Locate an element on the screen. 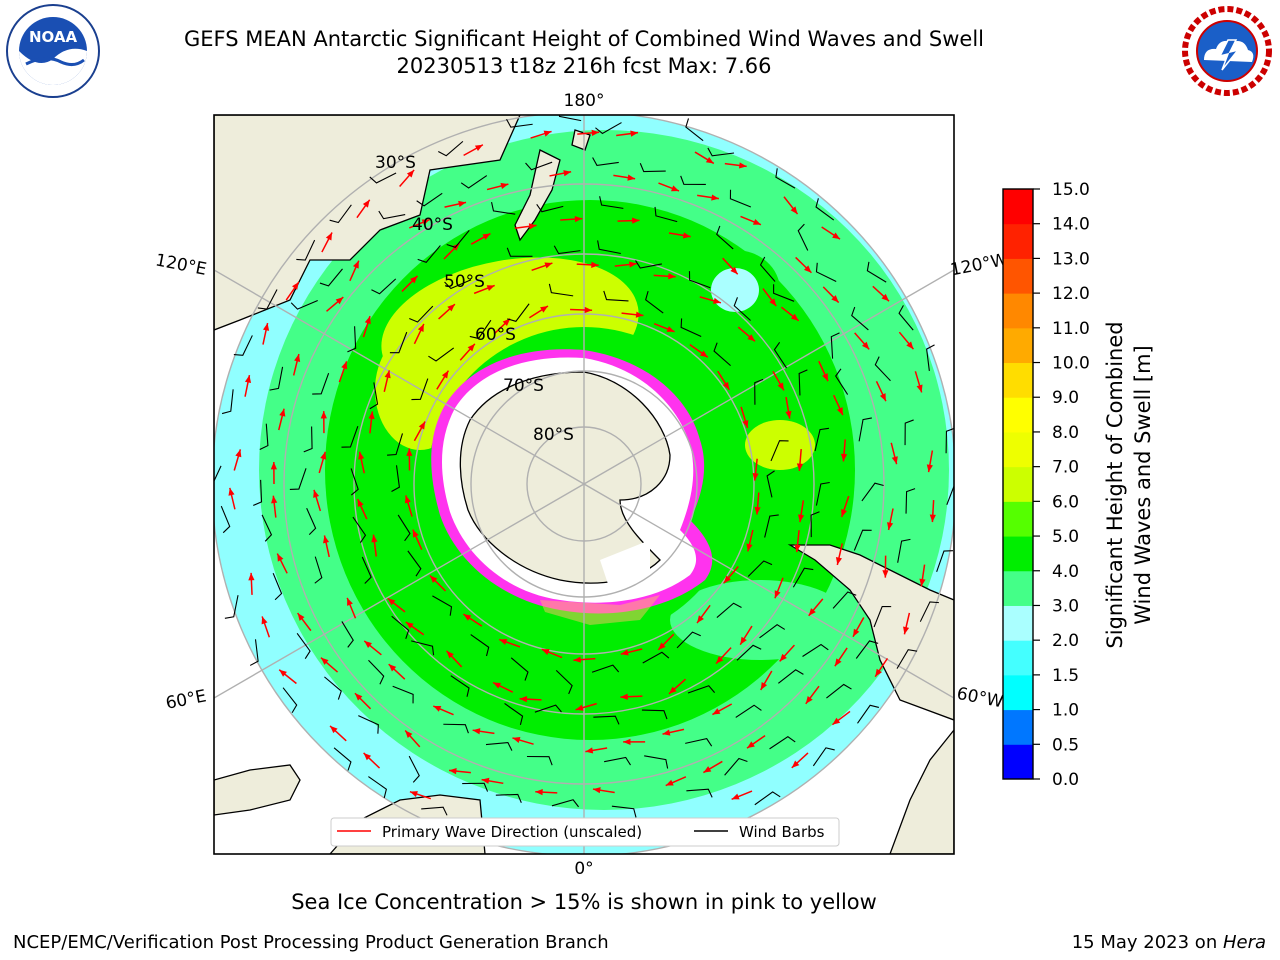  colorbar-frame is located at coordinates (1018, 484).